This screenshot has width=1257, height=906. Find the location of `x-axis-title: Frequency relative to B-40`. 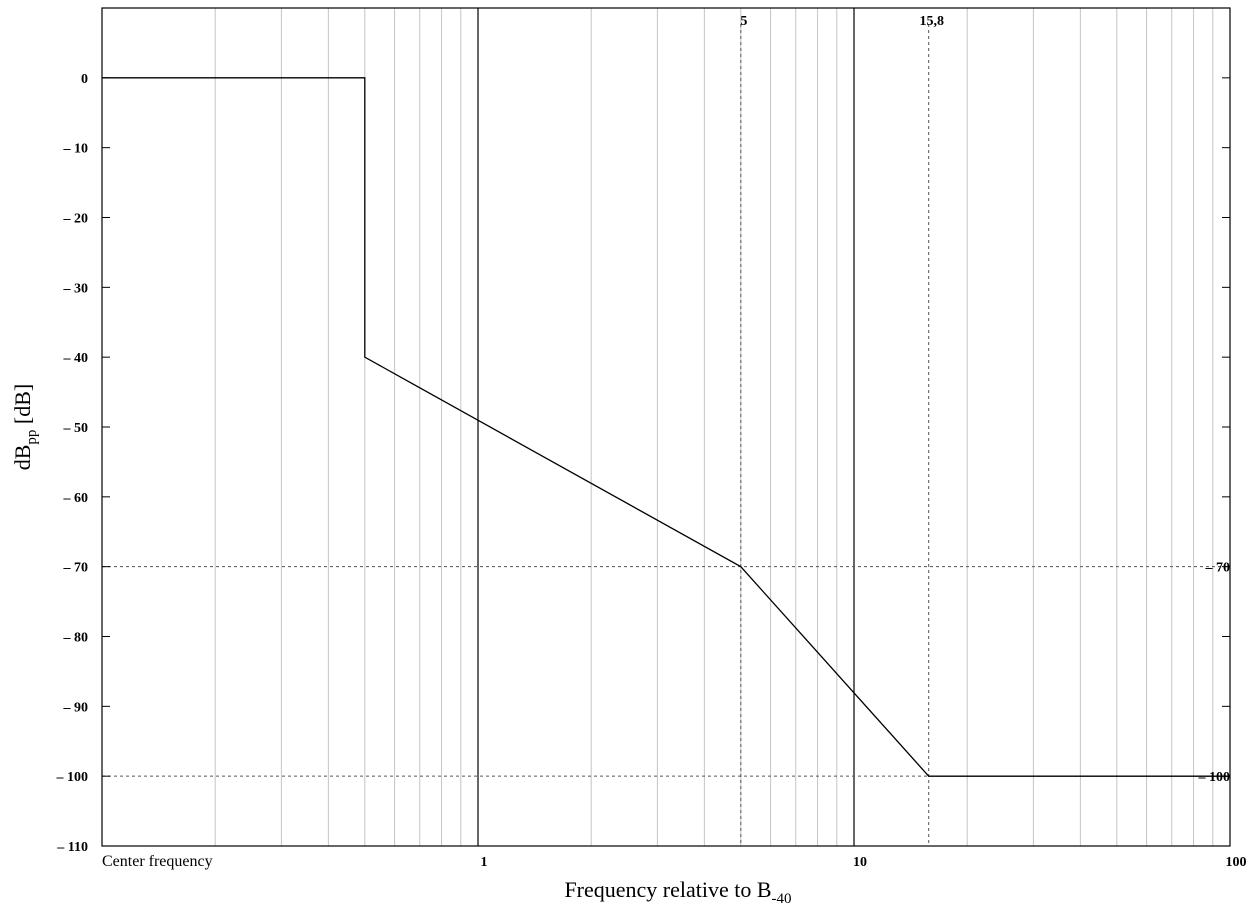

x-axis-title: Frequency relative to B-40 is located at coordinates (677, 891).